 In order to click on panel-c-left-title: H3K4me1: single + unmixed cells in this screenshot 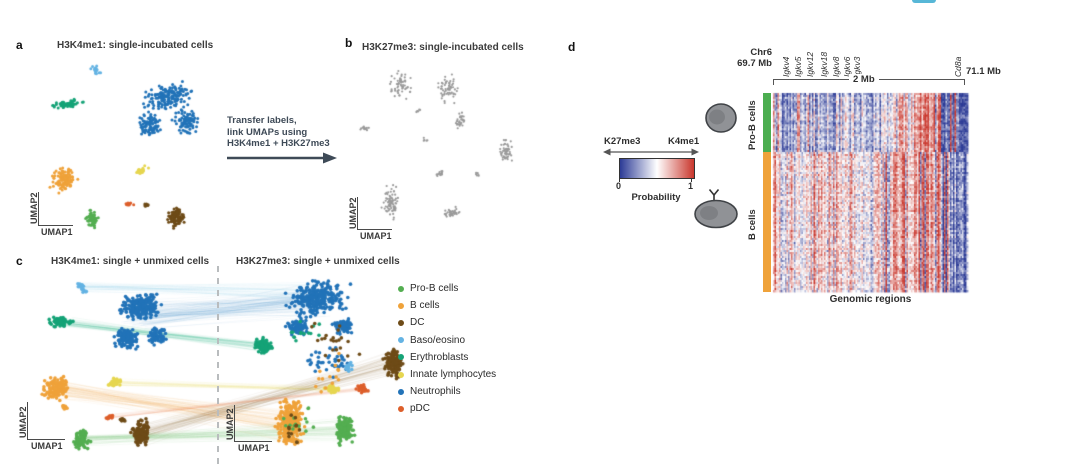, I will do `click(130, 261)`.